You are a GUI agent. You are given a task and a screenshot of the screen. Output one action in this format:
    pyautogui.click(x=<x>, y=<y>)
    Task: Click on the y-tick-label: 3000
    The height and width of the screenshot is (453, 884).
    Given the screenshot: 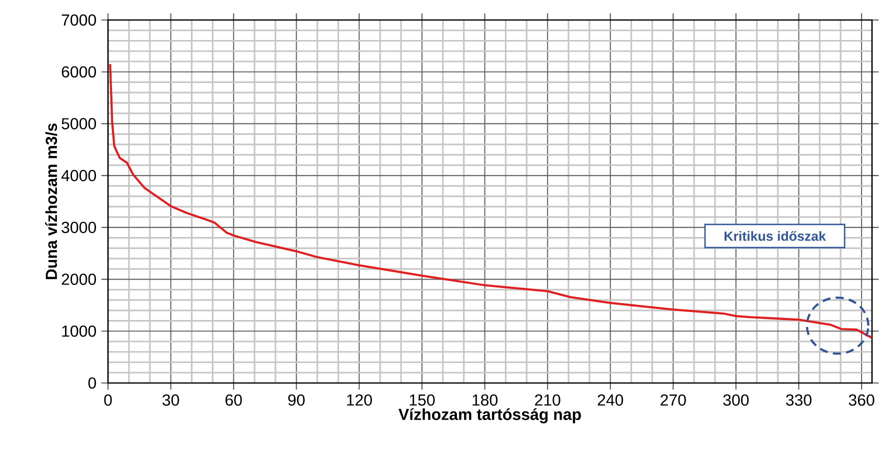 What is the action you would take?
    pyautogui.click(x=79, y=228)
    